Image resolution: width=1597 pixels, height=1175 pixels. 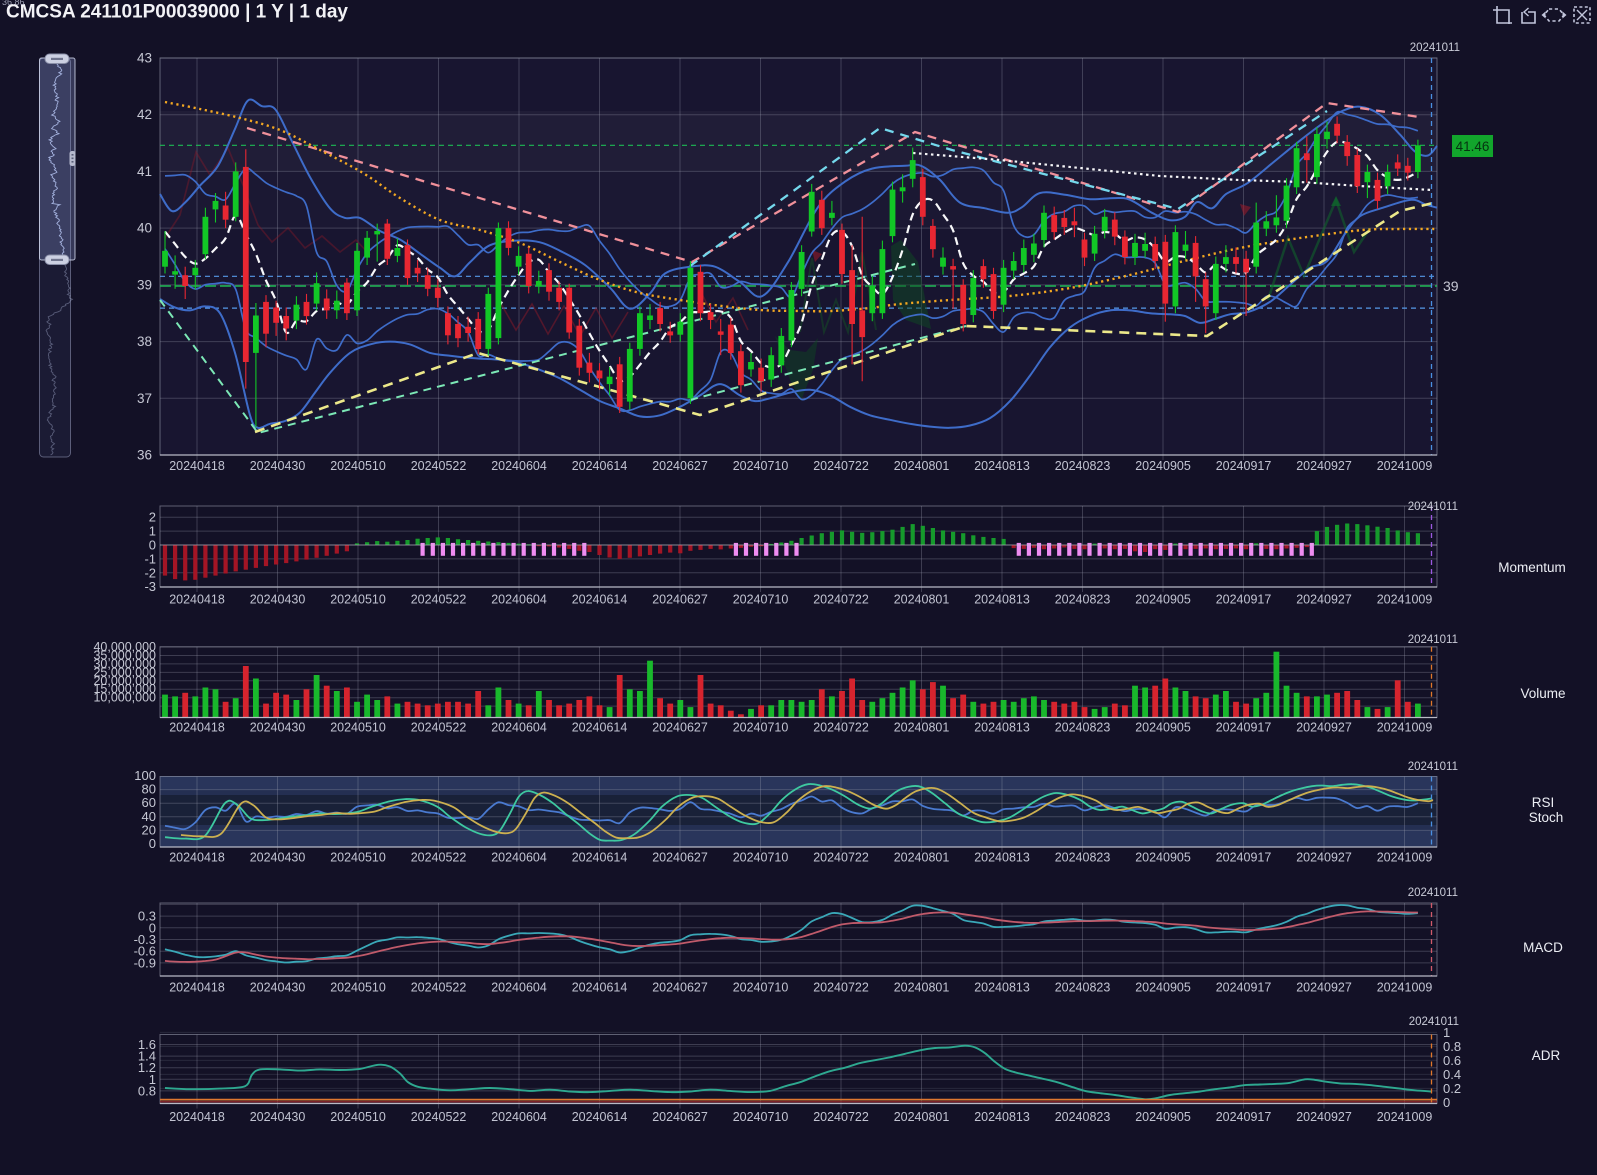 I want to click on svg-text: ADR, so click(x=1546, y=1055).